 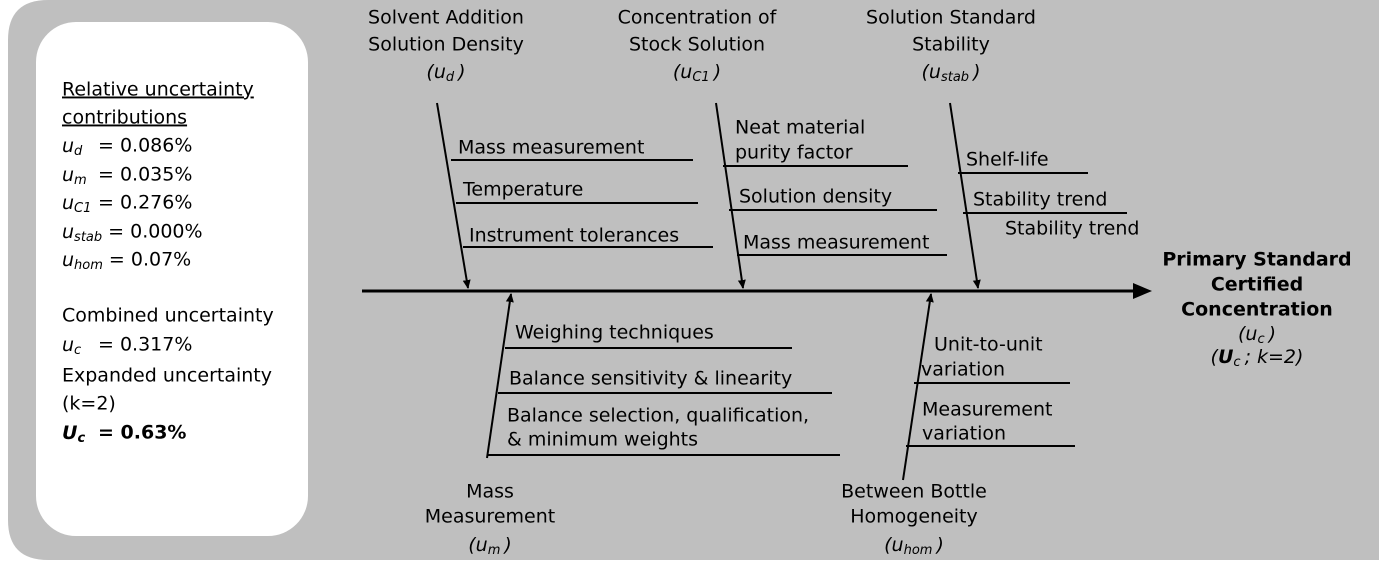 What do you see at coordinates (446, 45) in the screenshot?
I see `cause-title: Solution Density` at bounding box center [446, 45].